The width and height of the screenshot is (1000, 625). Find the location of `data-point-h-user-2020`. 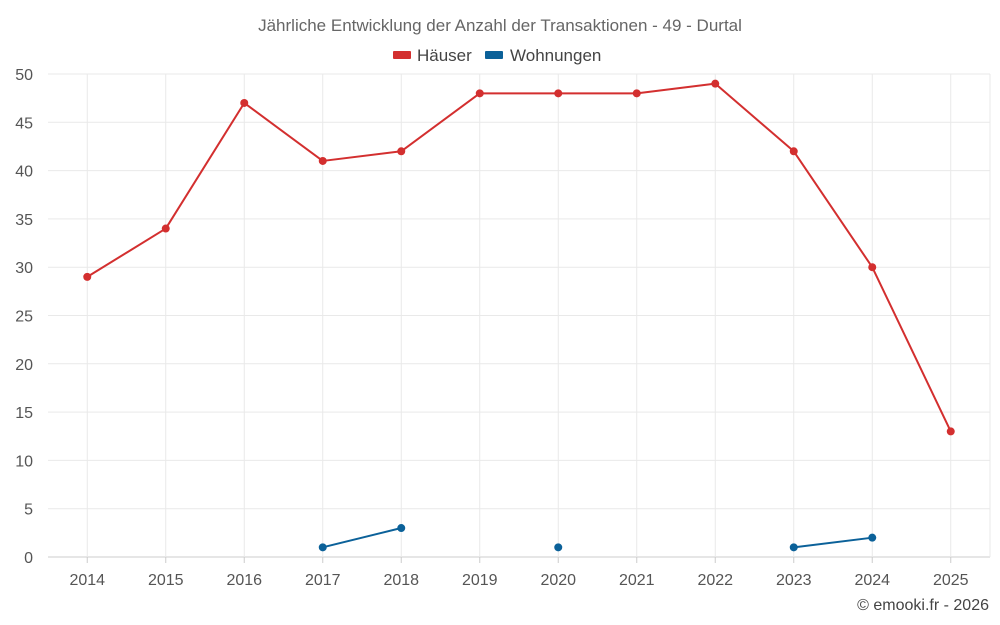

data-point-h-user-2020 is located at coordinates (558, 93).